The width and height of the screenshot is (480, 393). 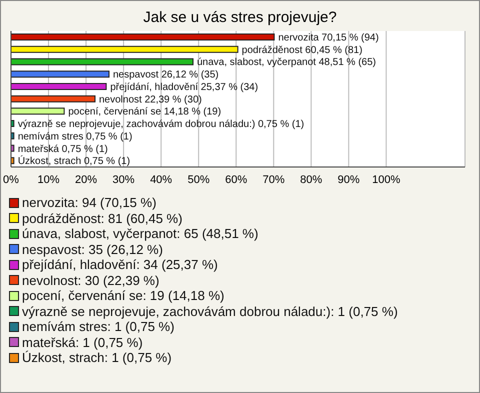 I want to click on data-label: nemívám stres 0,75 % (1), so click(x=75, y=136).